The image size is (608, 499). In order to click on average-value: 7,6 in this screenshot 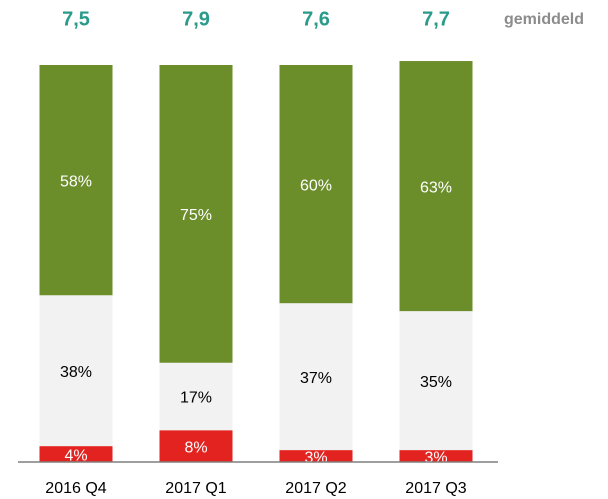, I will do `click(316, 19)`.